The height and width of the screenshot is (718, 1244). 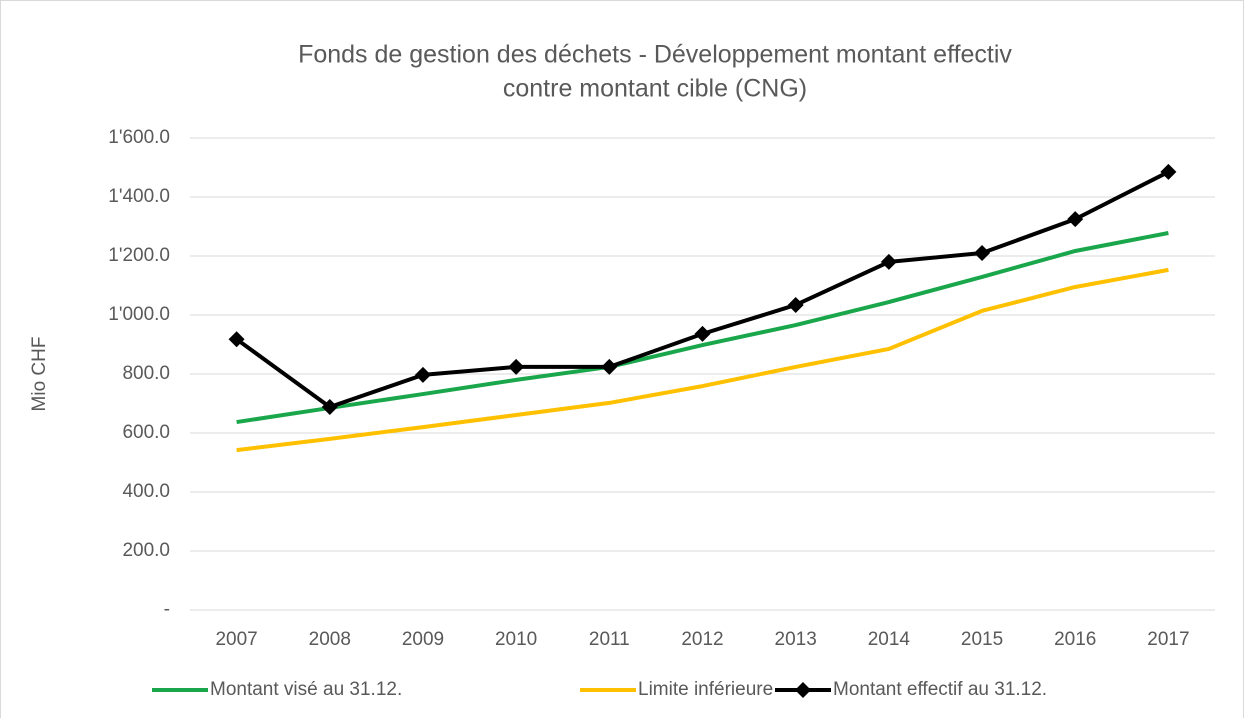 I want to click on y-tick-label: 1'000.0, so click(x=139, y=314).